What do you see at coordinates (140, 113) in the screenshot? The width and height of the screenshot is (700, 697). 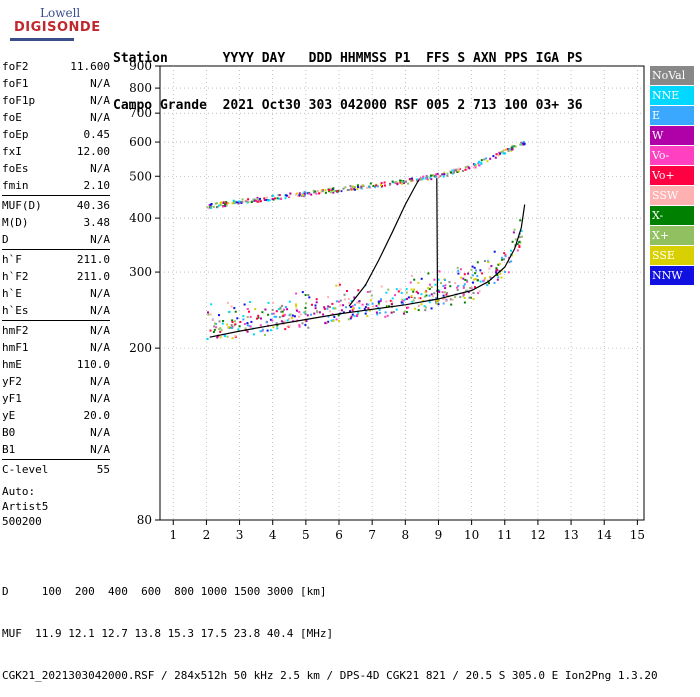 I see `y-tick-label: 700` at bounding box center [140, 113].